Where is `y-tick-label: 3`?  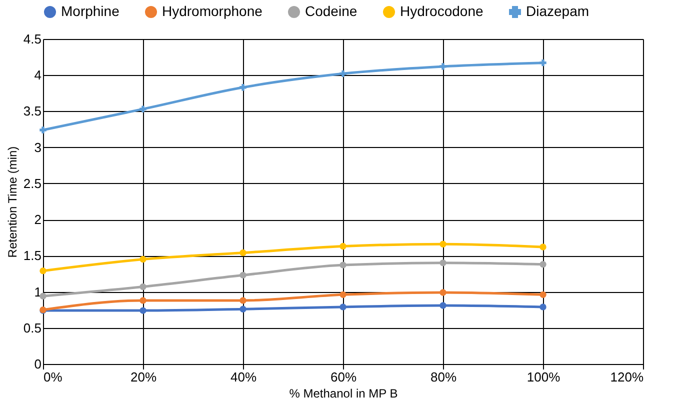 y-tick-label: 3 is located at coordinates (38, 147).